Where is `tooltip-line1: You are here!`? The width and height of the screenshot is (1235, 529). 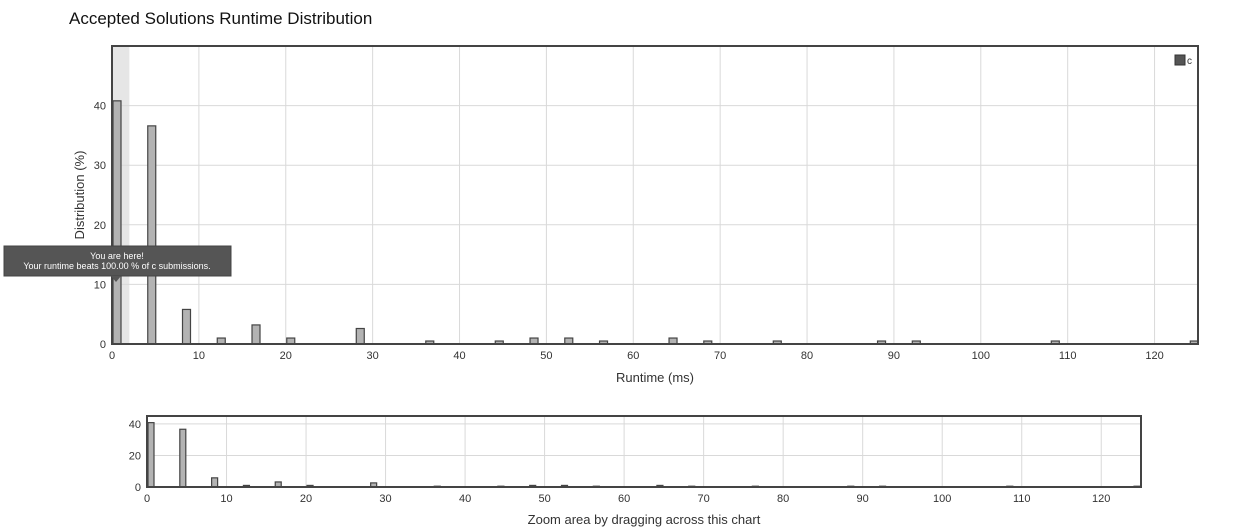 tooltip-line1: You are here! is located at coordinates (117, 256).